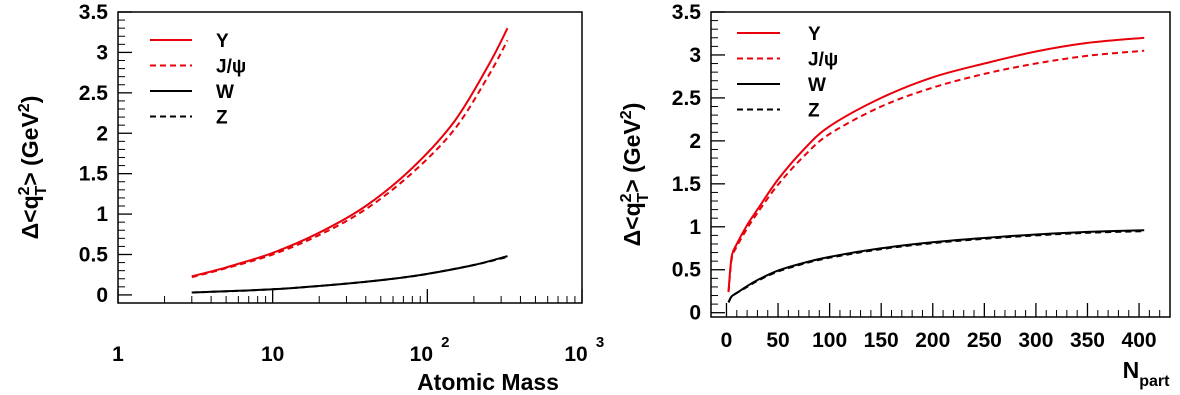 The height and width of the screenshot is (395, 1180). What do you see at coordinates (1154, 381) in the screenshot?
I see `x-axis-title-subscript: part` at bounding box center [1154, 381].